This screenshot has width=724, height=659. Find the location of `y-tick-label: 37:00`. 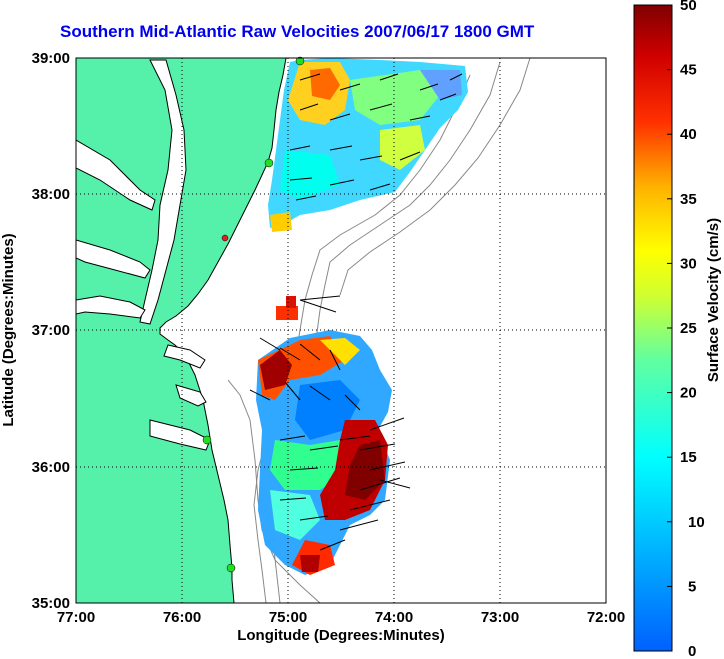

y-tick-label: 37:00 is located at coordinates (51, 330).